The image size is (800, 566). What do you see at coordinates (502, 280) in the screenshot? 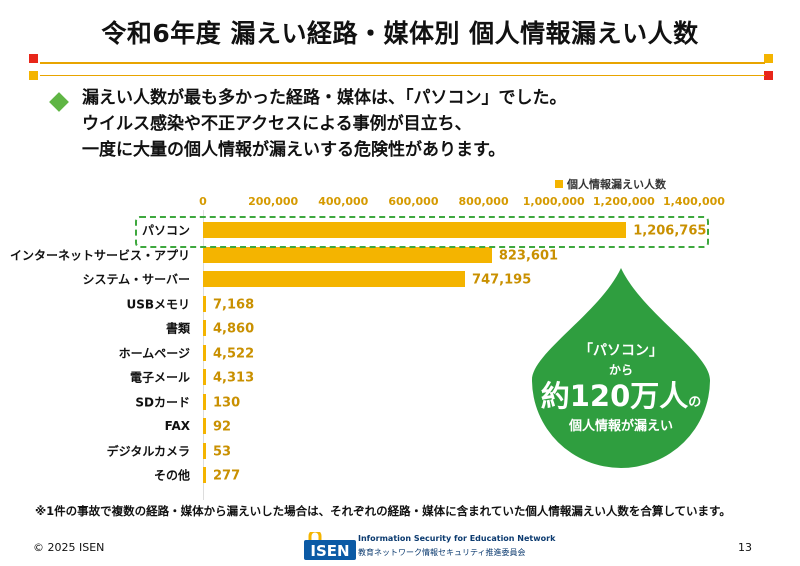
I see `bar-value-label: 747,195` at bounding box center [502, 280].